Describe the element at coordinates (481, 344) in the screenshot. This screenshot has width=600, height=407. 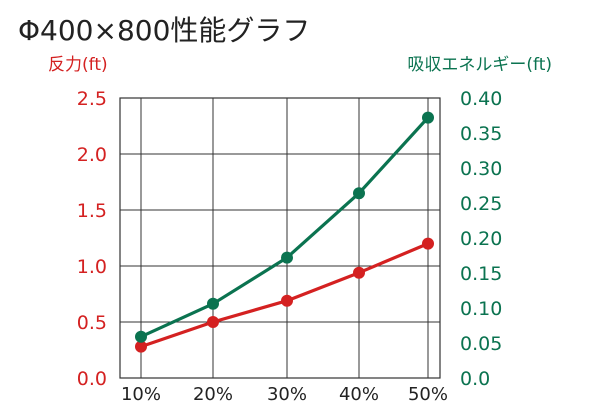
I see `right-tick-label: 0.05` at that location.